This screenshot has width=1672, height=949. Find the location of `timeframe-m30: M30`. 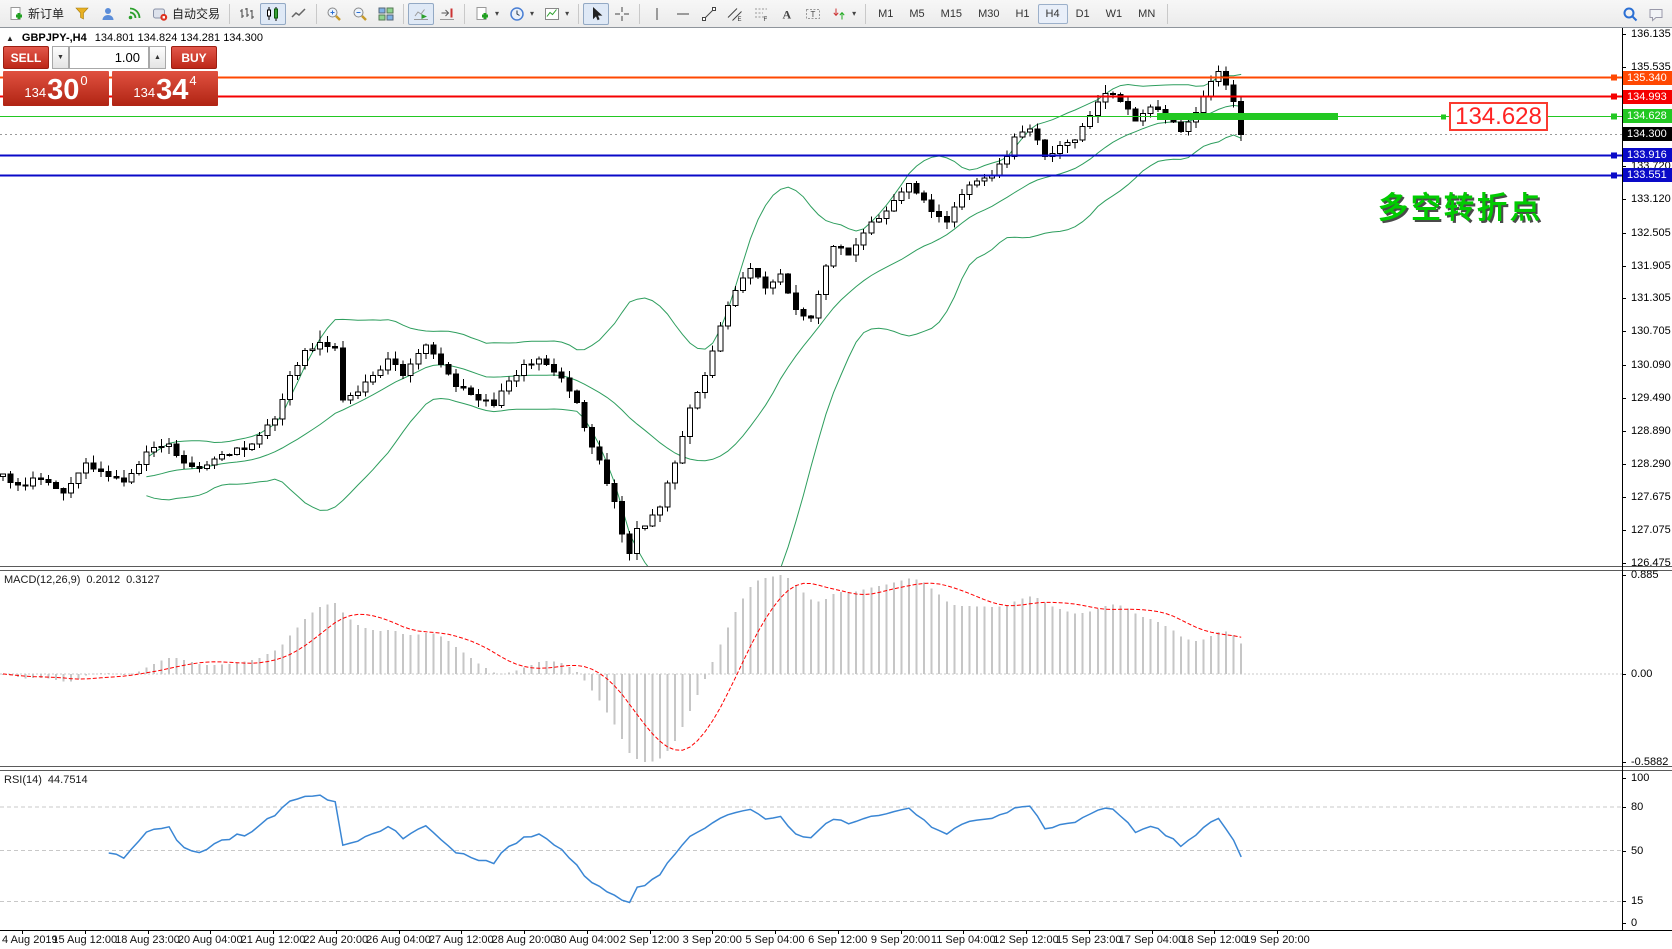

timeframe-m30: M30 is located at coordinates (988, 14).